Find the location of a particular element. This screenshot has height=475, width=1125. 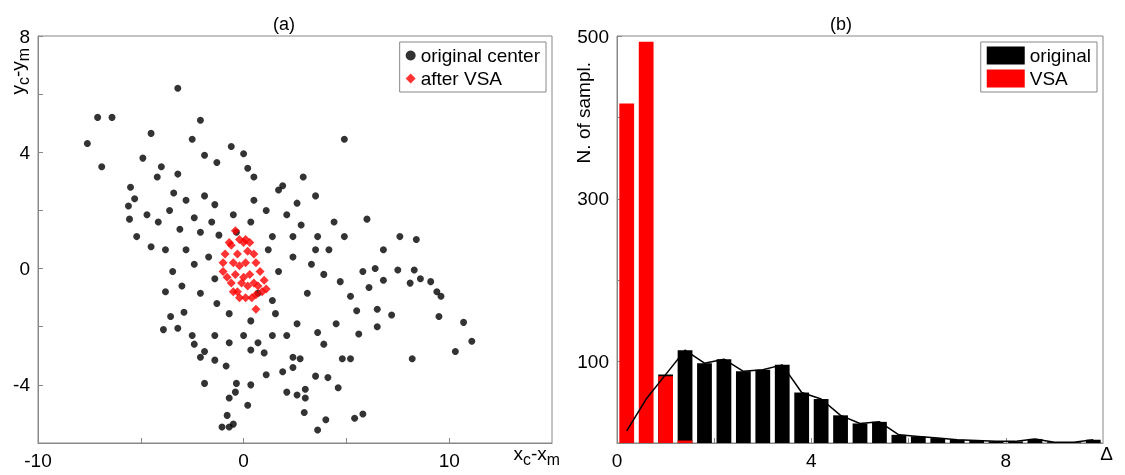

chart-title: (a) is located at coordinates (284, 24).